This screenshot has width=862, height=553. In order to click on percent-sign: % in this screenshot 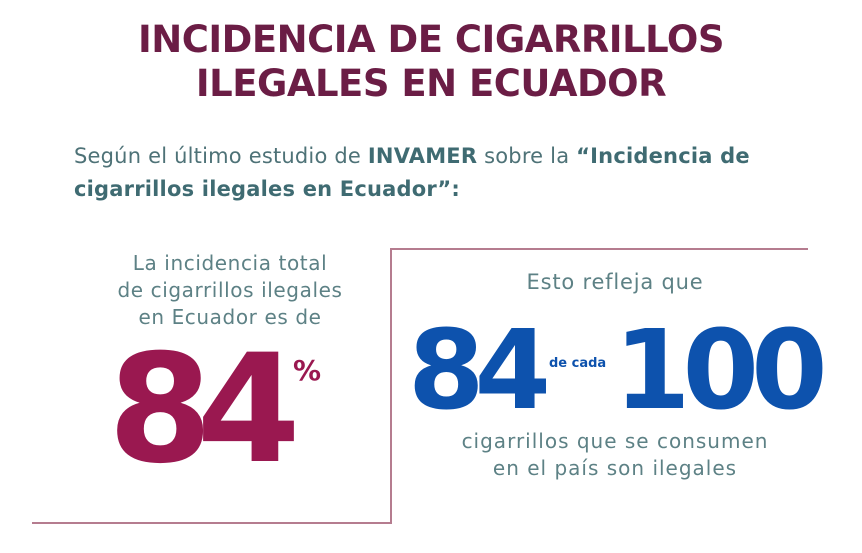, I will do `click(307, 370)`.